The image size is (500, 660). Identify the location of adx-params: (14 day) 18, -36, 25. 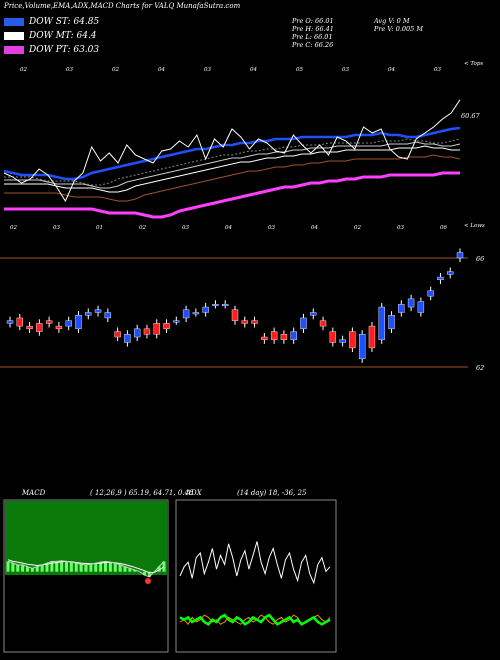
(272, 493).